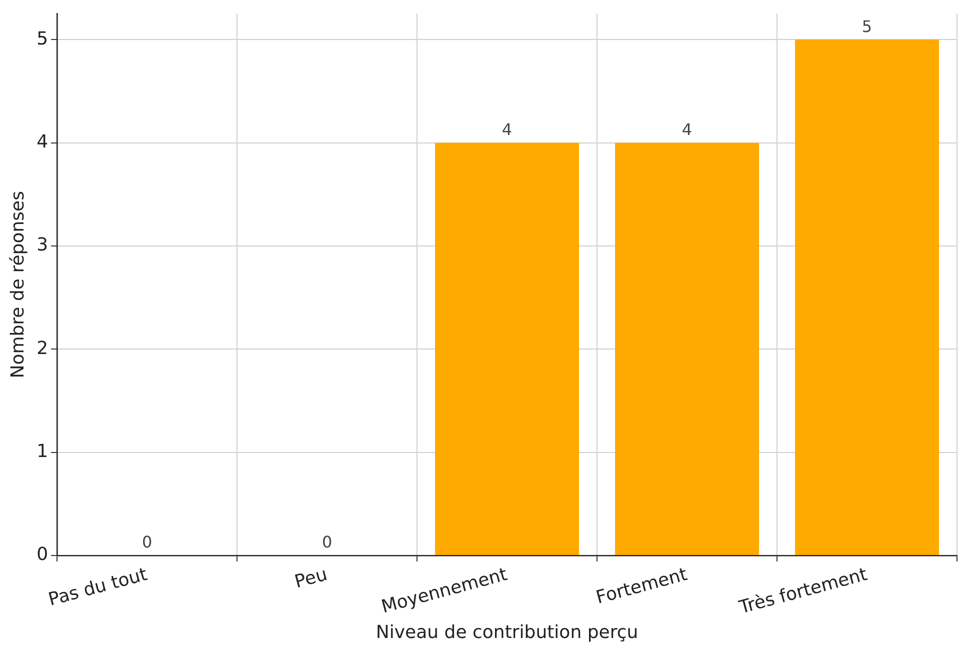  I want to click on x-tick-label: Peu, so click(311, 578).